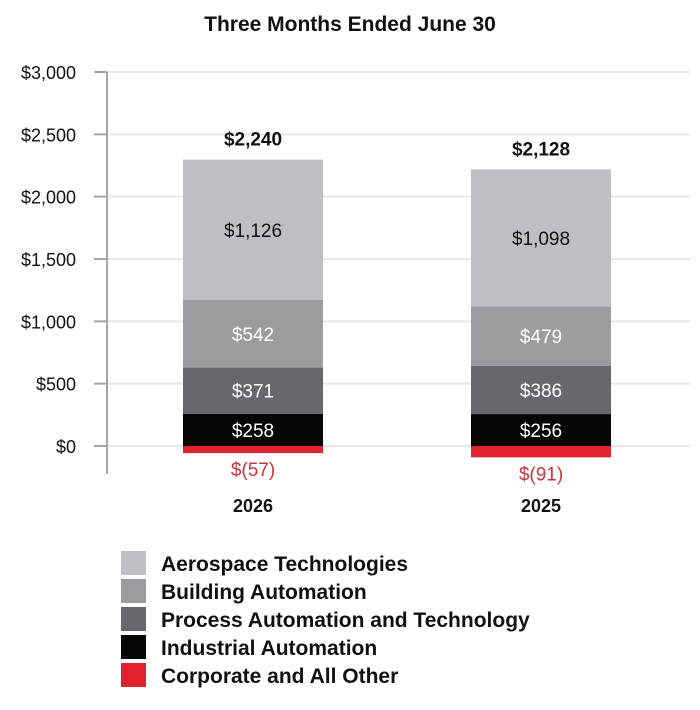 Image resolution: width=700 pixels, height=710 pixels. Describe the element at coordinates (345, 620) in the screenshot. I see `legend-label-process-automation-and-technology: Process Automation and Technology` at that location.